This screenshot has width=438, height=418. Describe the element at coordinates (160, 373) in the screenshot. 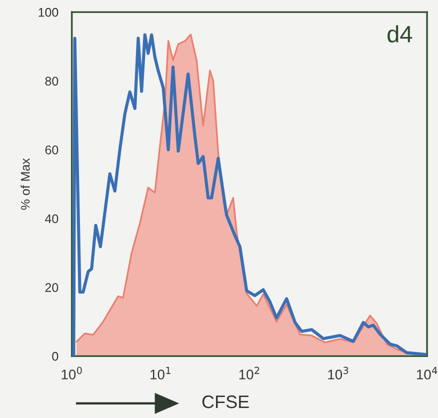

I see `x-tick-label: 10$^{1}$` at that location.